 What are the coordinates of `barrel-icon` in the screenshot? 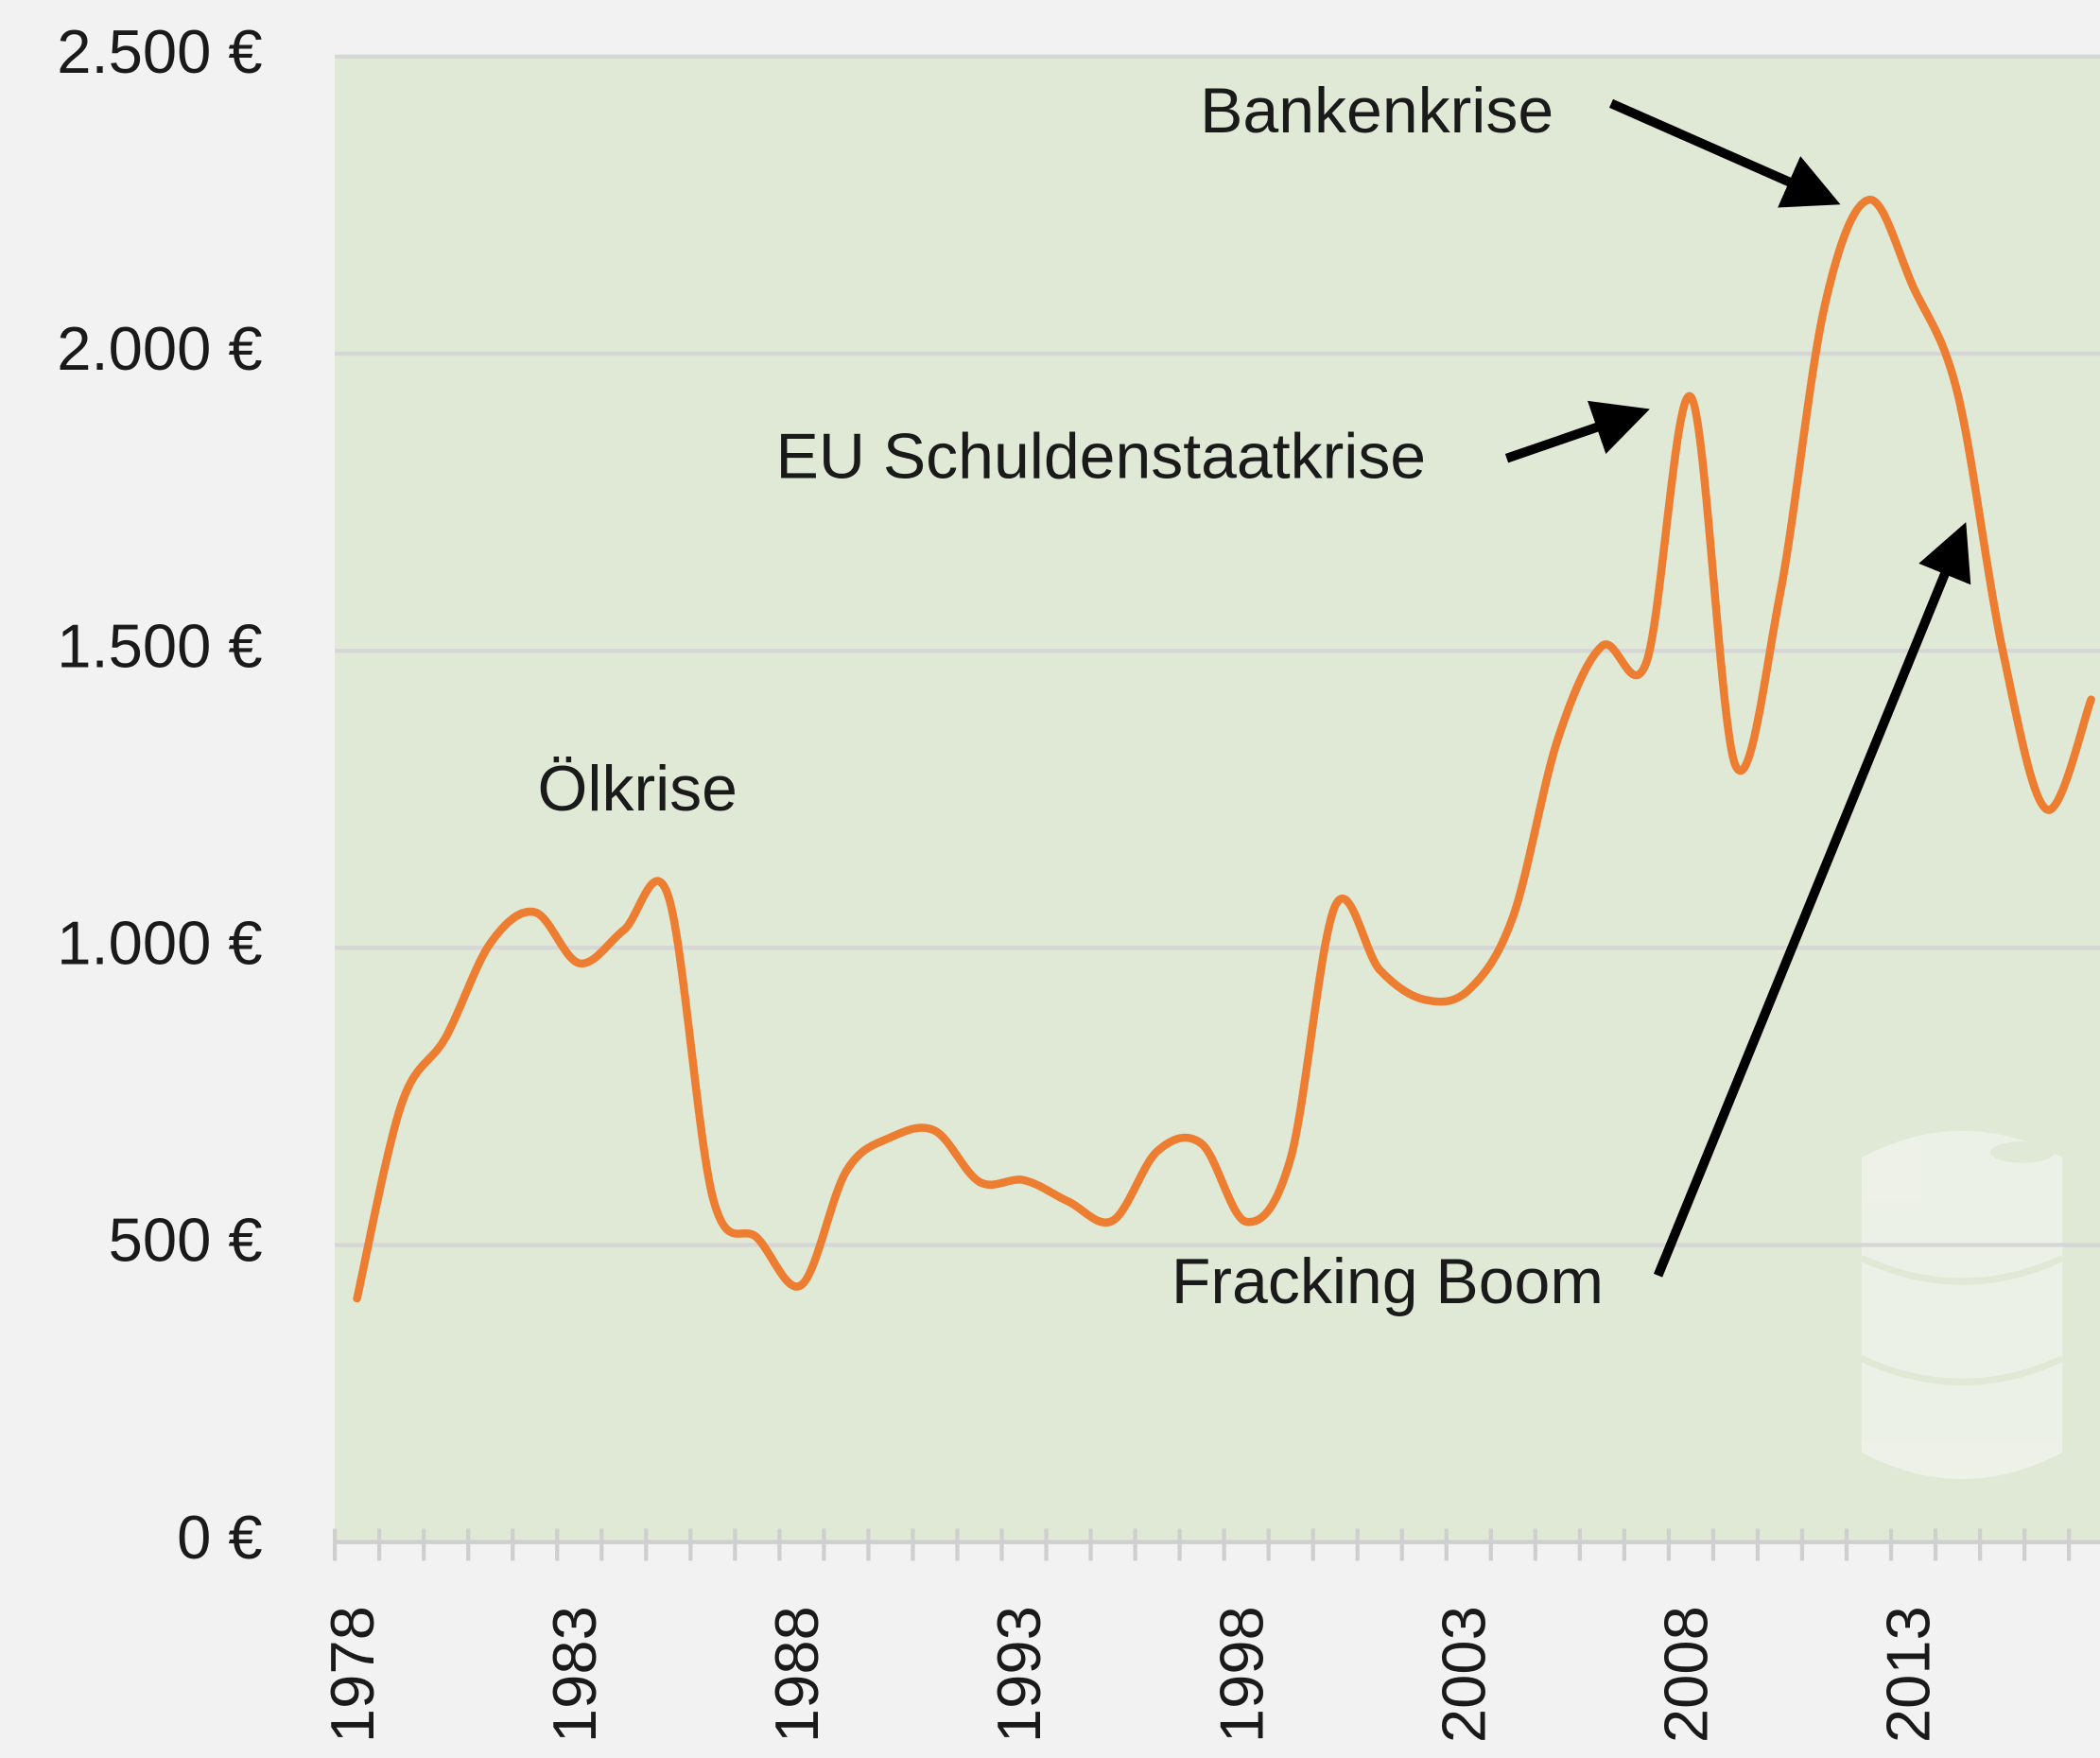 It's located at (1962, 1305).